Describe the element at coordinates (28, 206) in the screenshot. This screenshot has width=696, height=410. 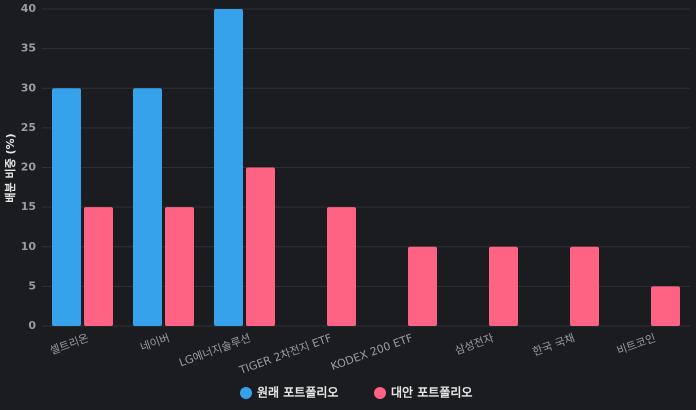
I see `y-tick-label: 15` at that location.